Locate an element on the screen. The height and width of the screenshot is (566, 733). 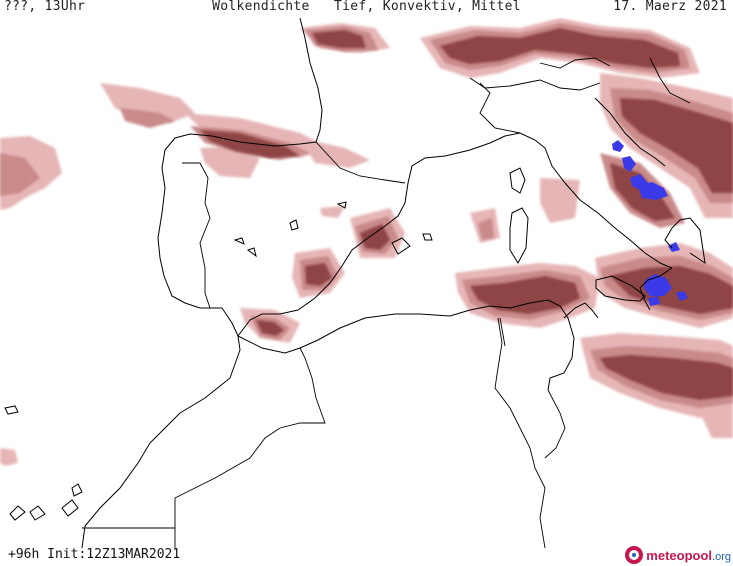
convective-cells is located at coordinates (650, 223).